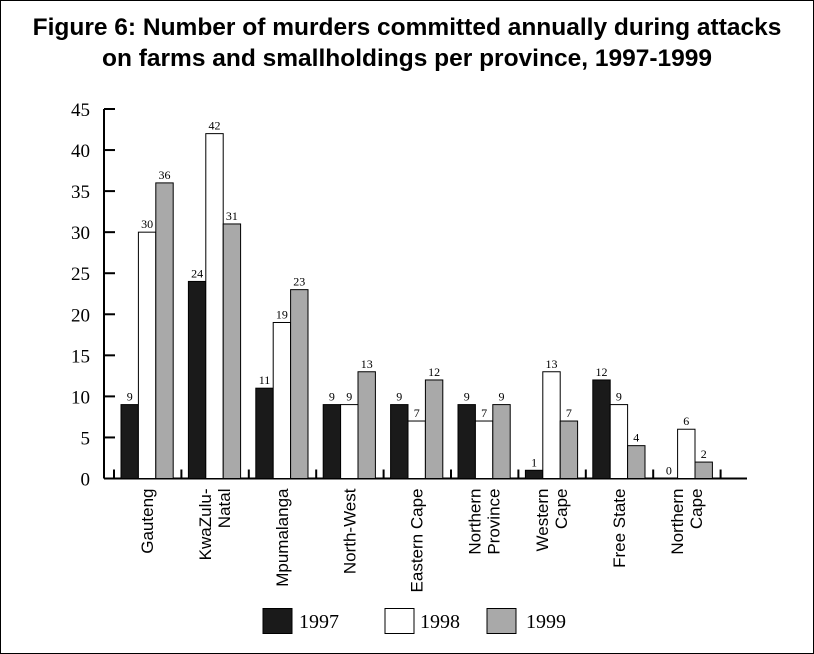 This screenshot has width=814, height=654. Describe the element at coordinates (669, 471) in the screenshot. I see `data-label: 0` at that location.